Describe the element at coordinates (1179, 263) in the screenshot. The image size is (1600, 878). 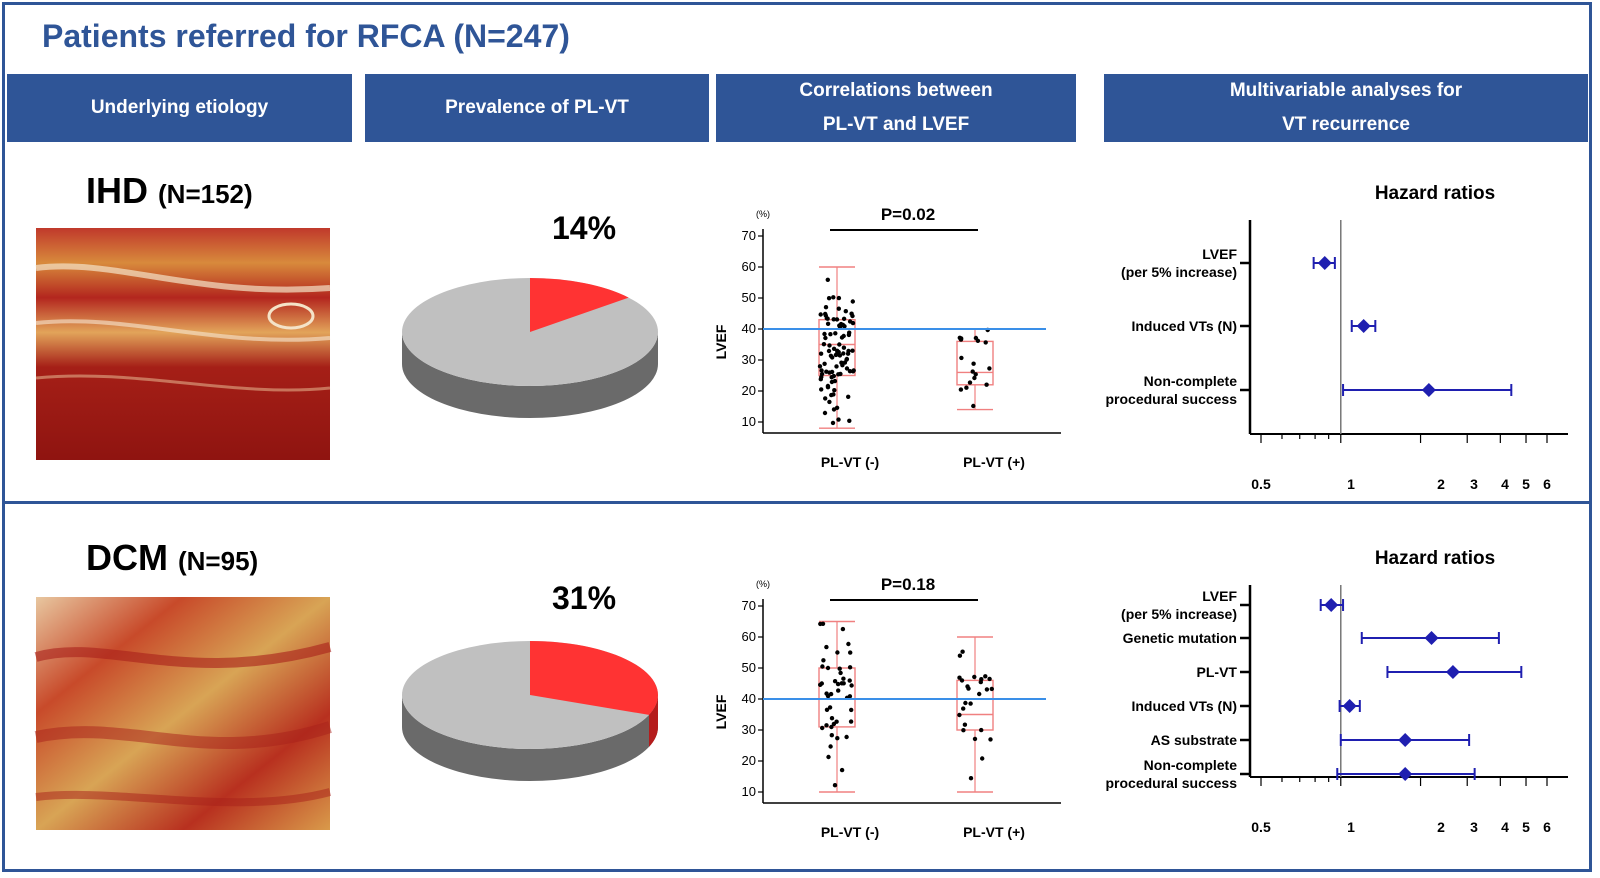
I see `forest-row-label: LVEF (per 5% increase)` at that location.